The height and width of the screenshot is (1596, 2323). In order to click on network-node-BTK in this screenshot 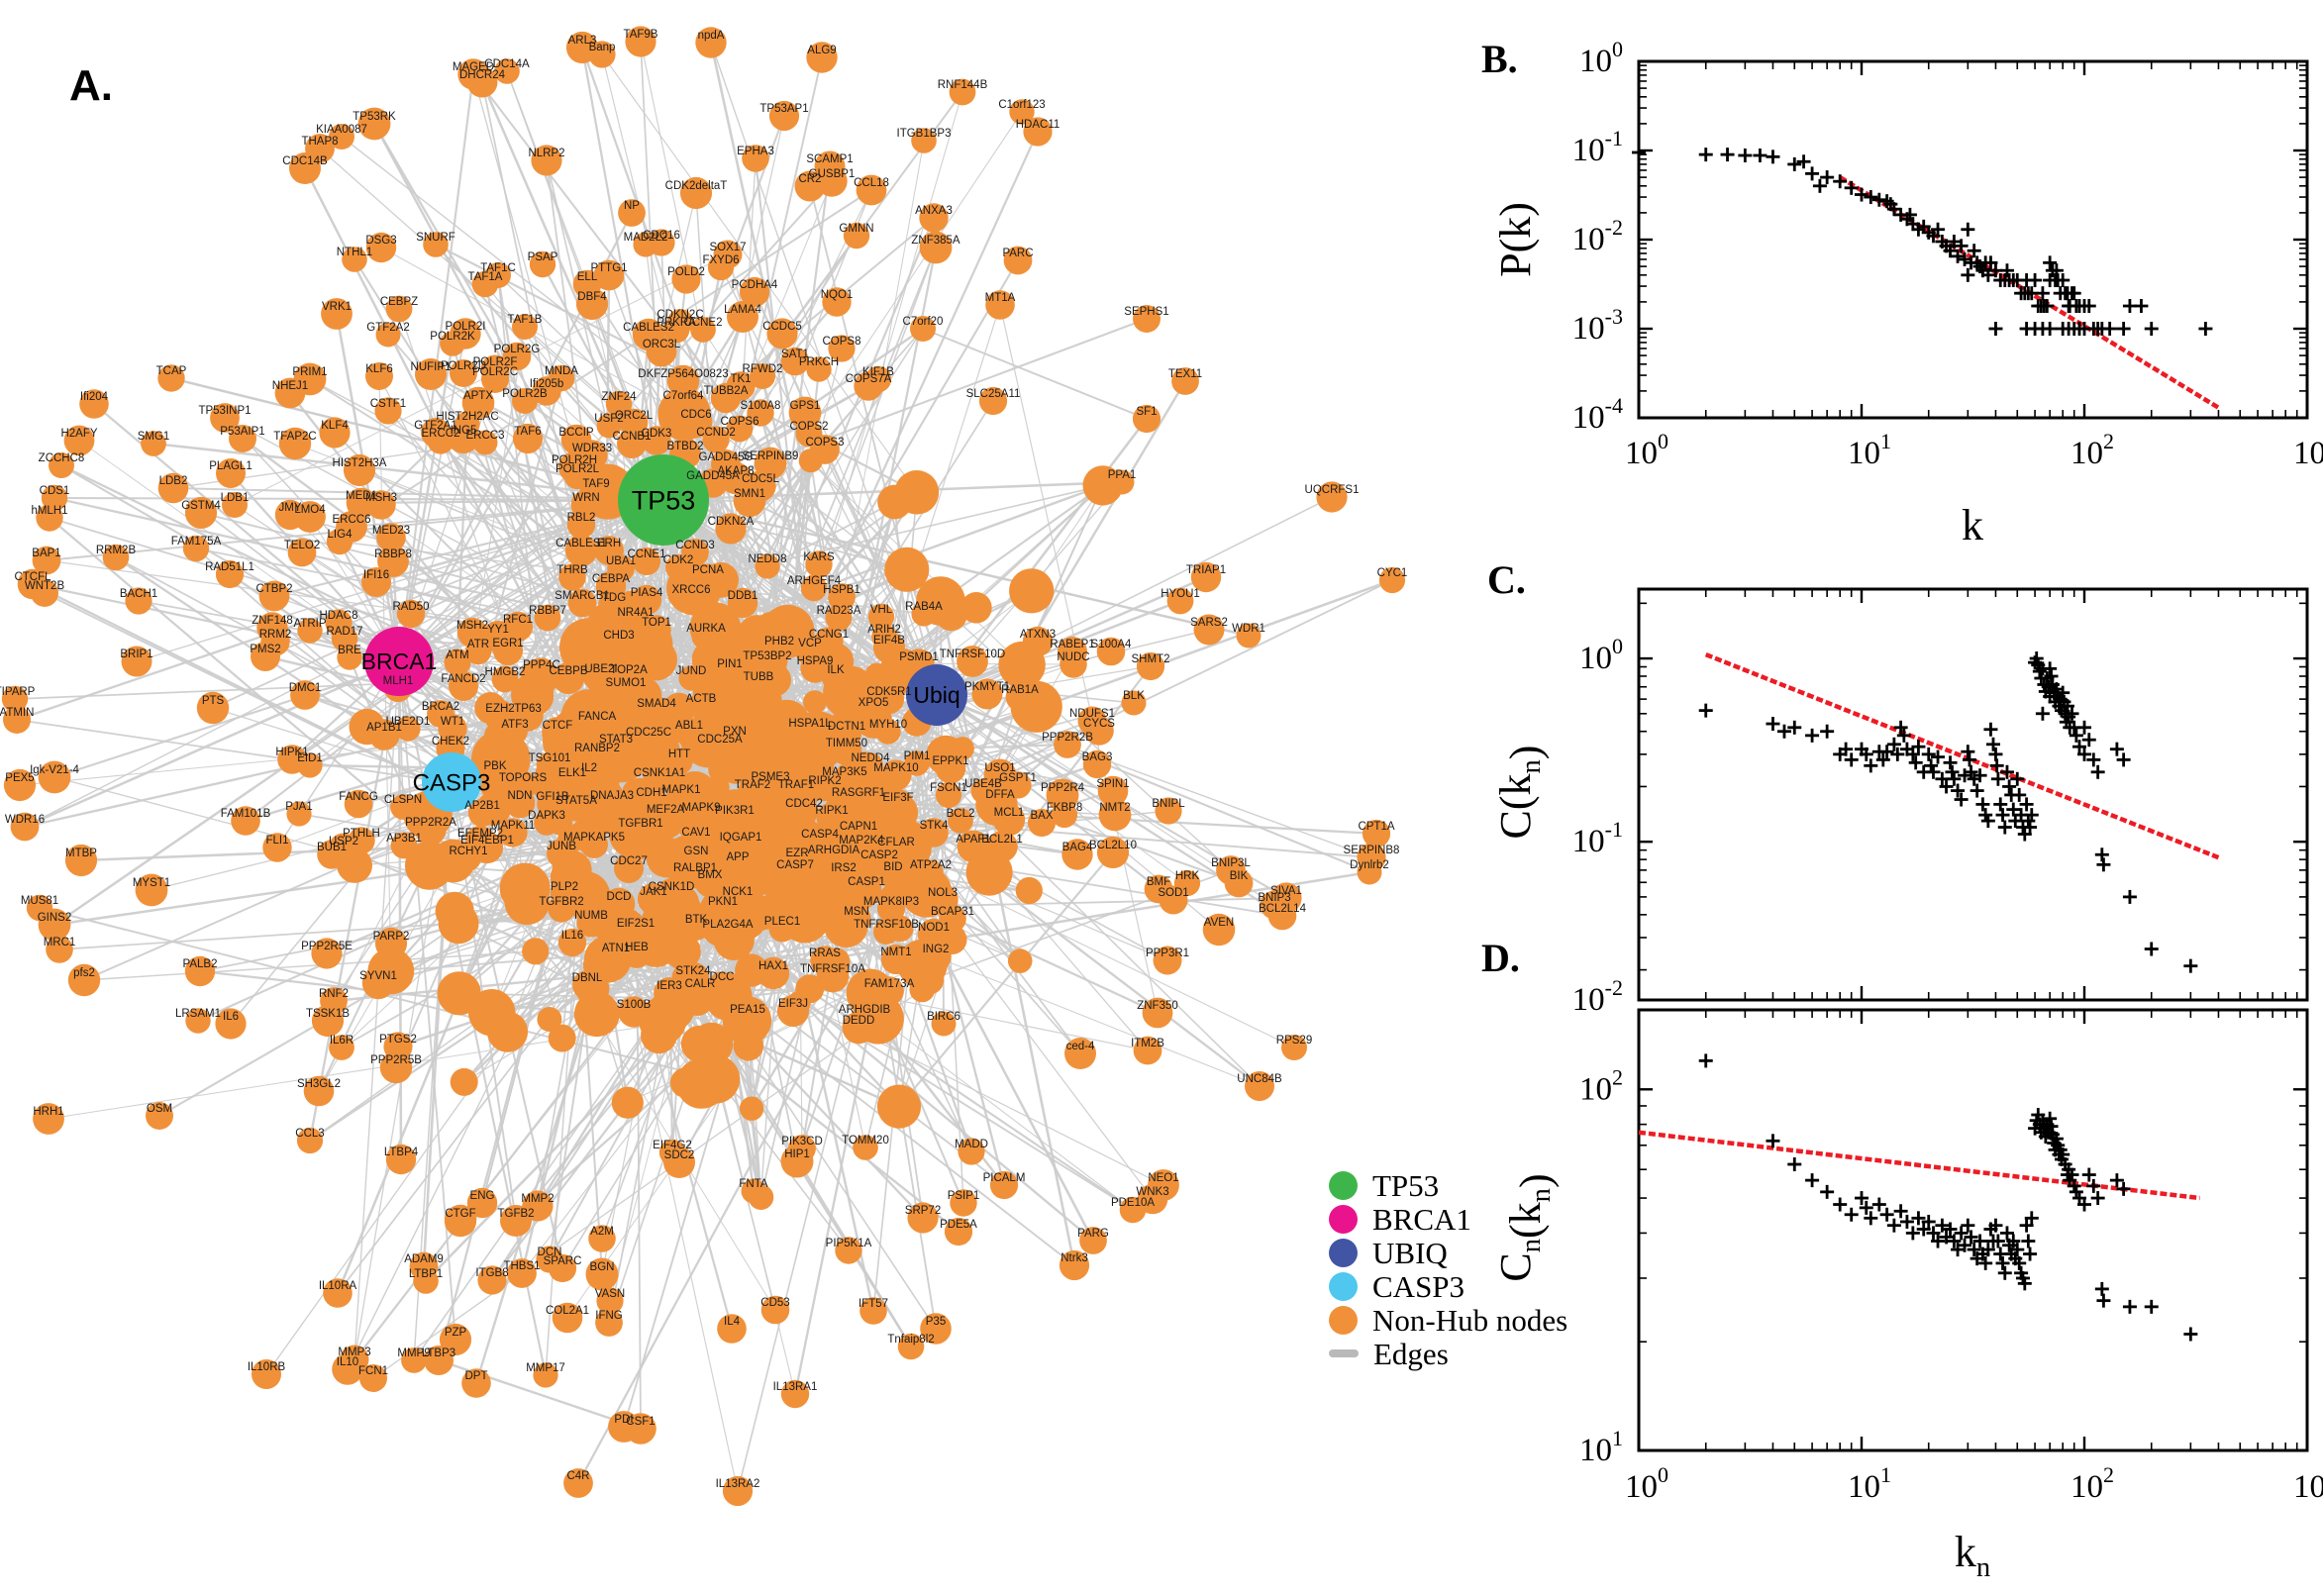, I will do `click(696, 927)`.